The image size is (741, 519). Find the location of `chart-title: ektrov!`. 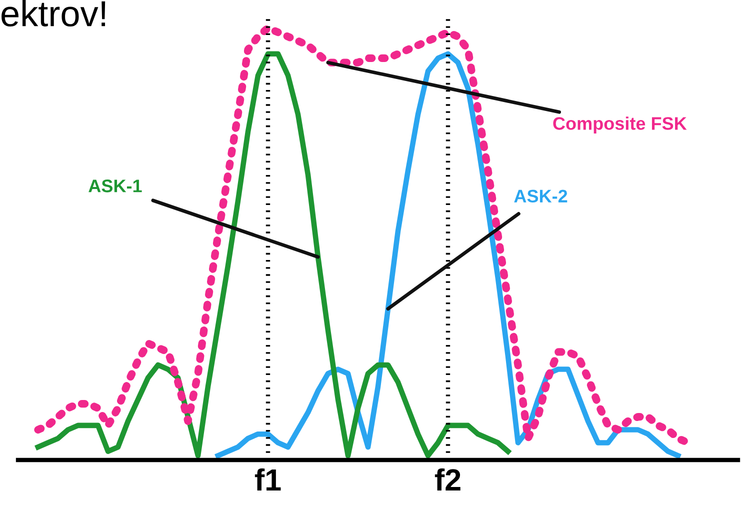

chart-title: ektrov! is located at coordinates (54, 13).